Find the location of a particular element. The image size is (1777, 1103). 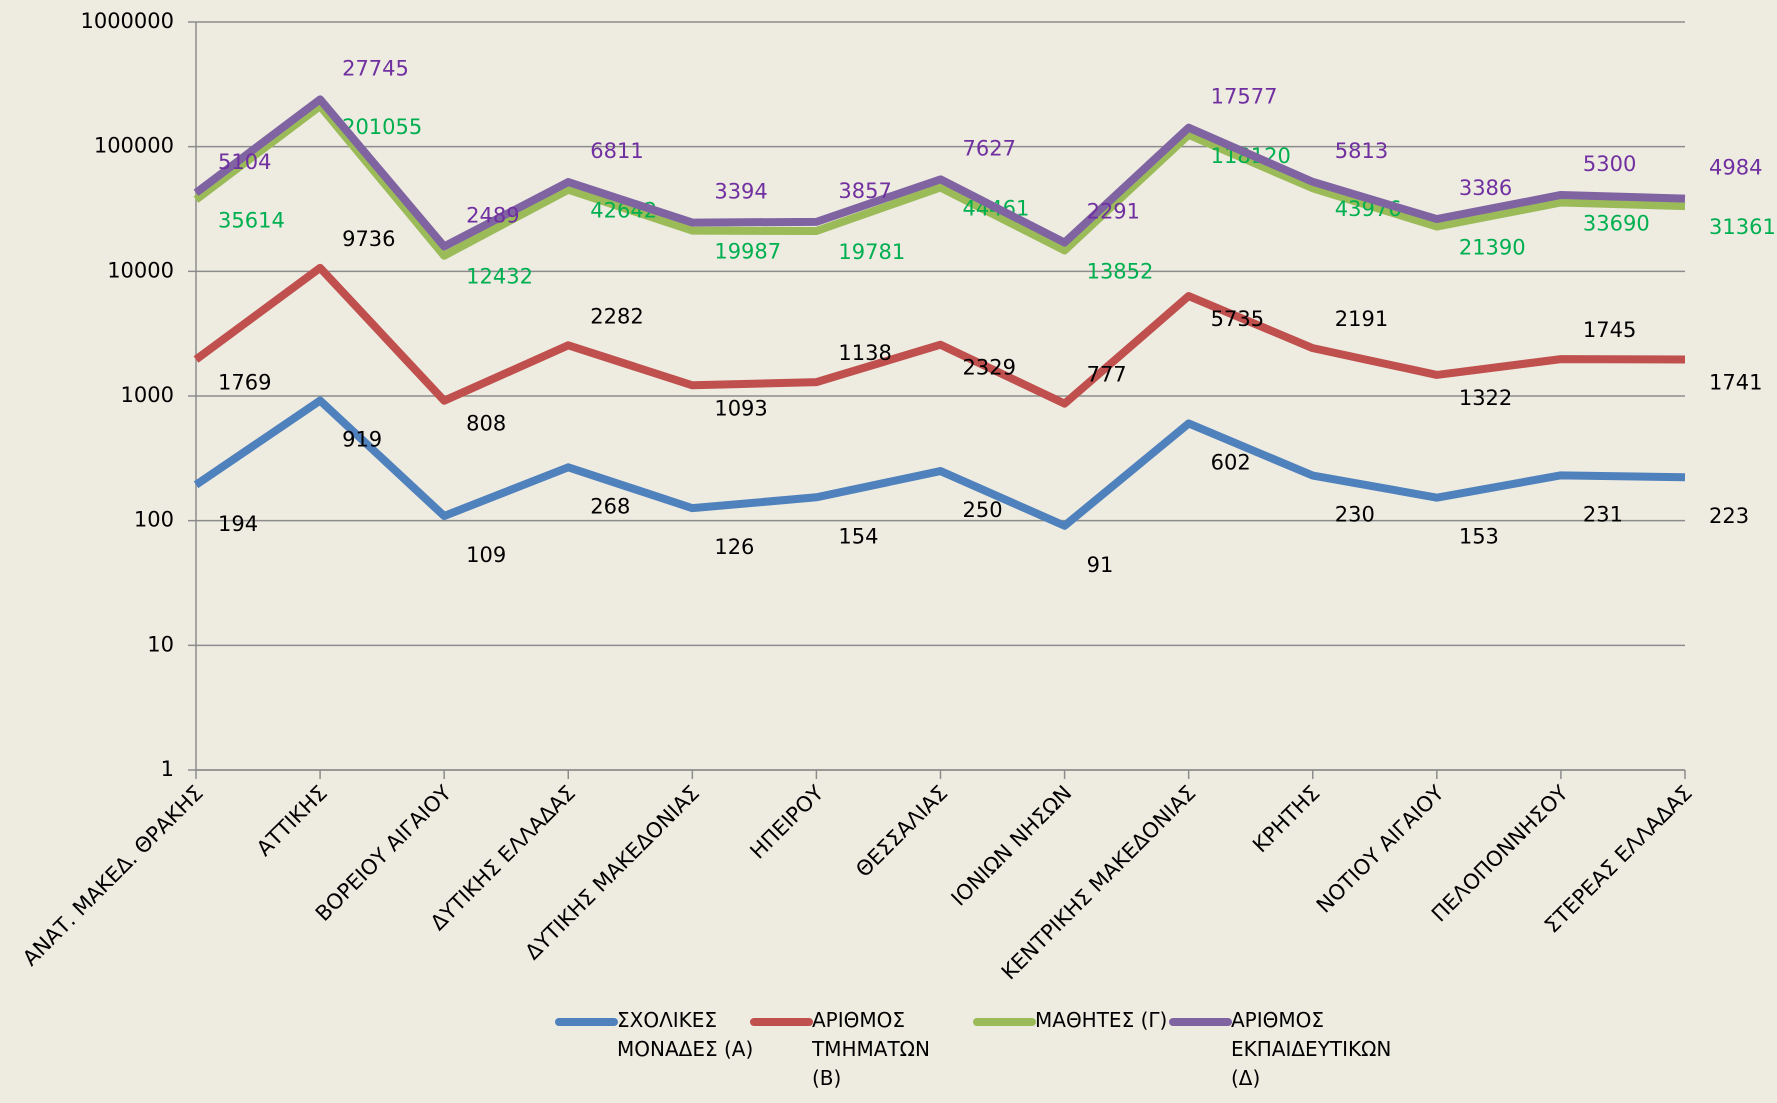

data-label: 2191 is located at coordinates (1361, 319).